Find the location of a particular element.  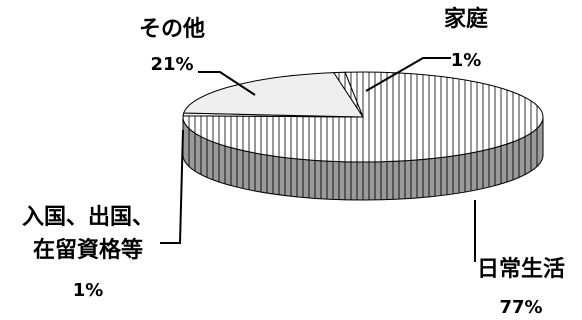

slice-top-sonota is located at coordinates (273, 95).